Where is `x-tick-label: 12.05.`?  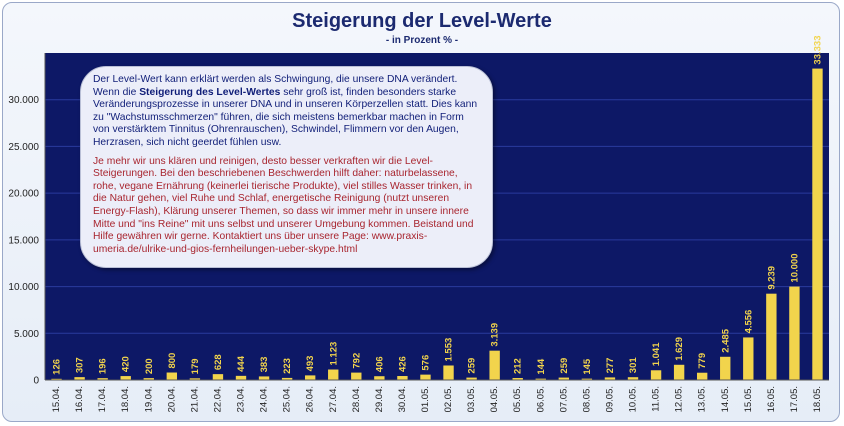
x-tick-label: 12.05. is located at coordinates (679, 399).